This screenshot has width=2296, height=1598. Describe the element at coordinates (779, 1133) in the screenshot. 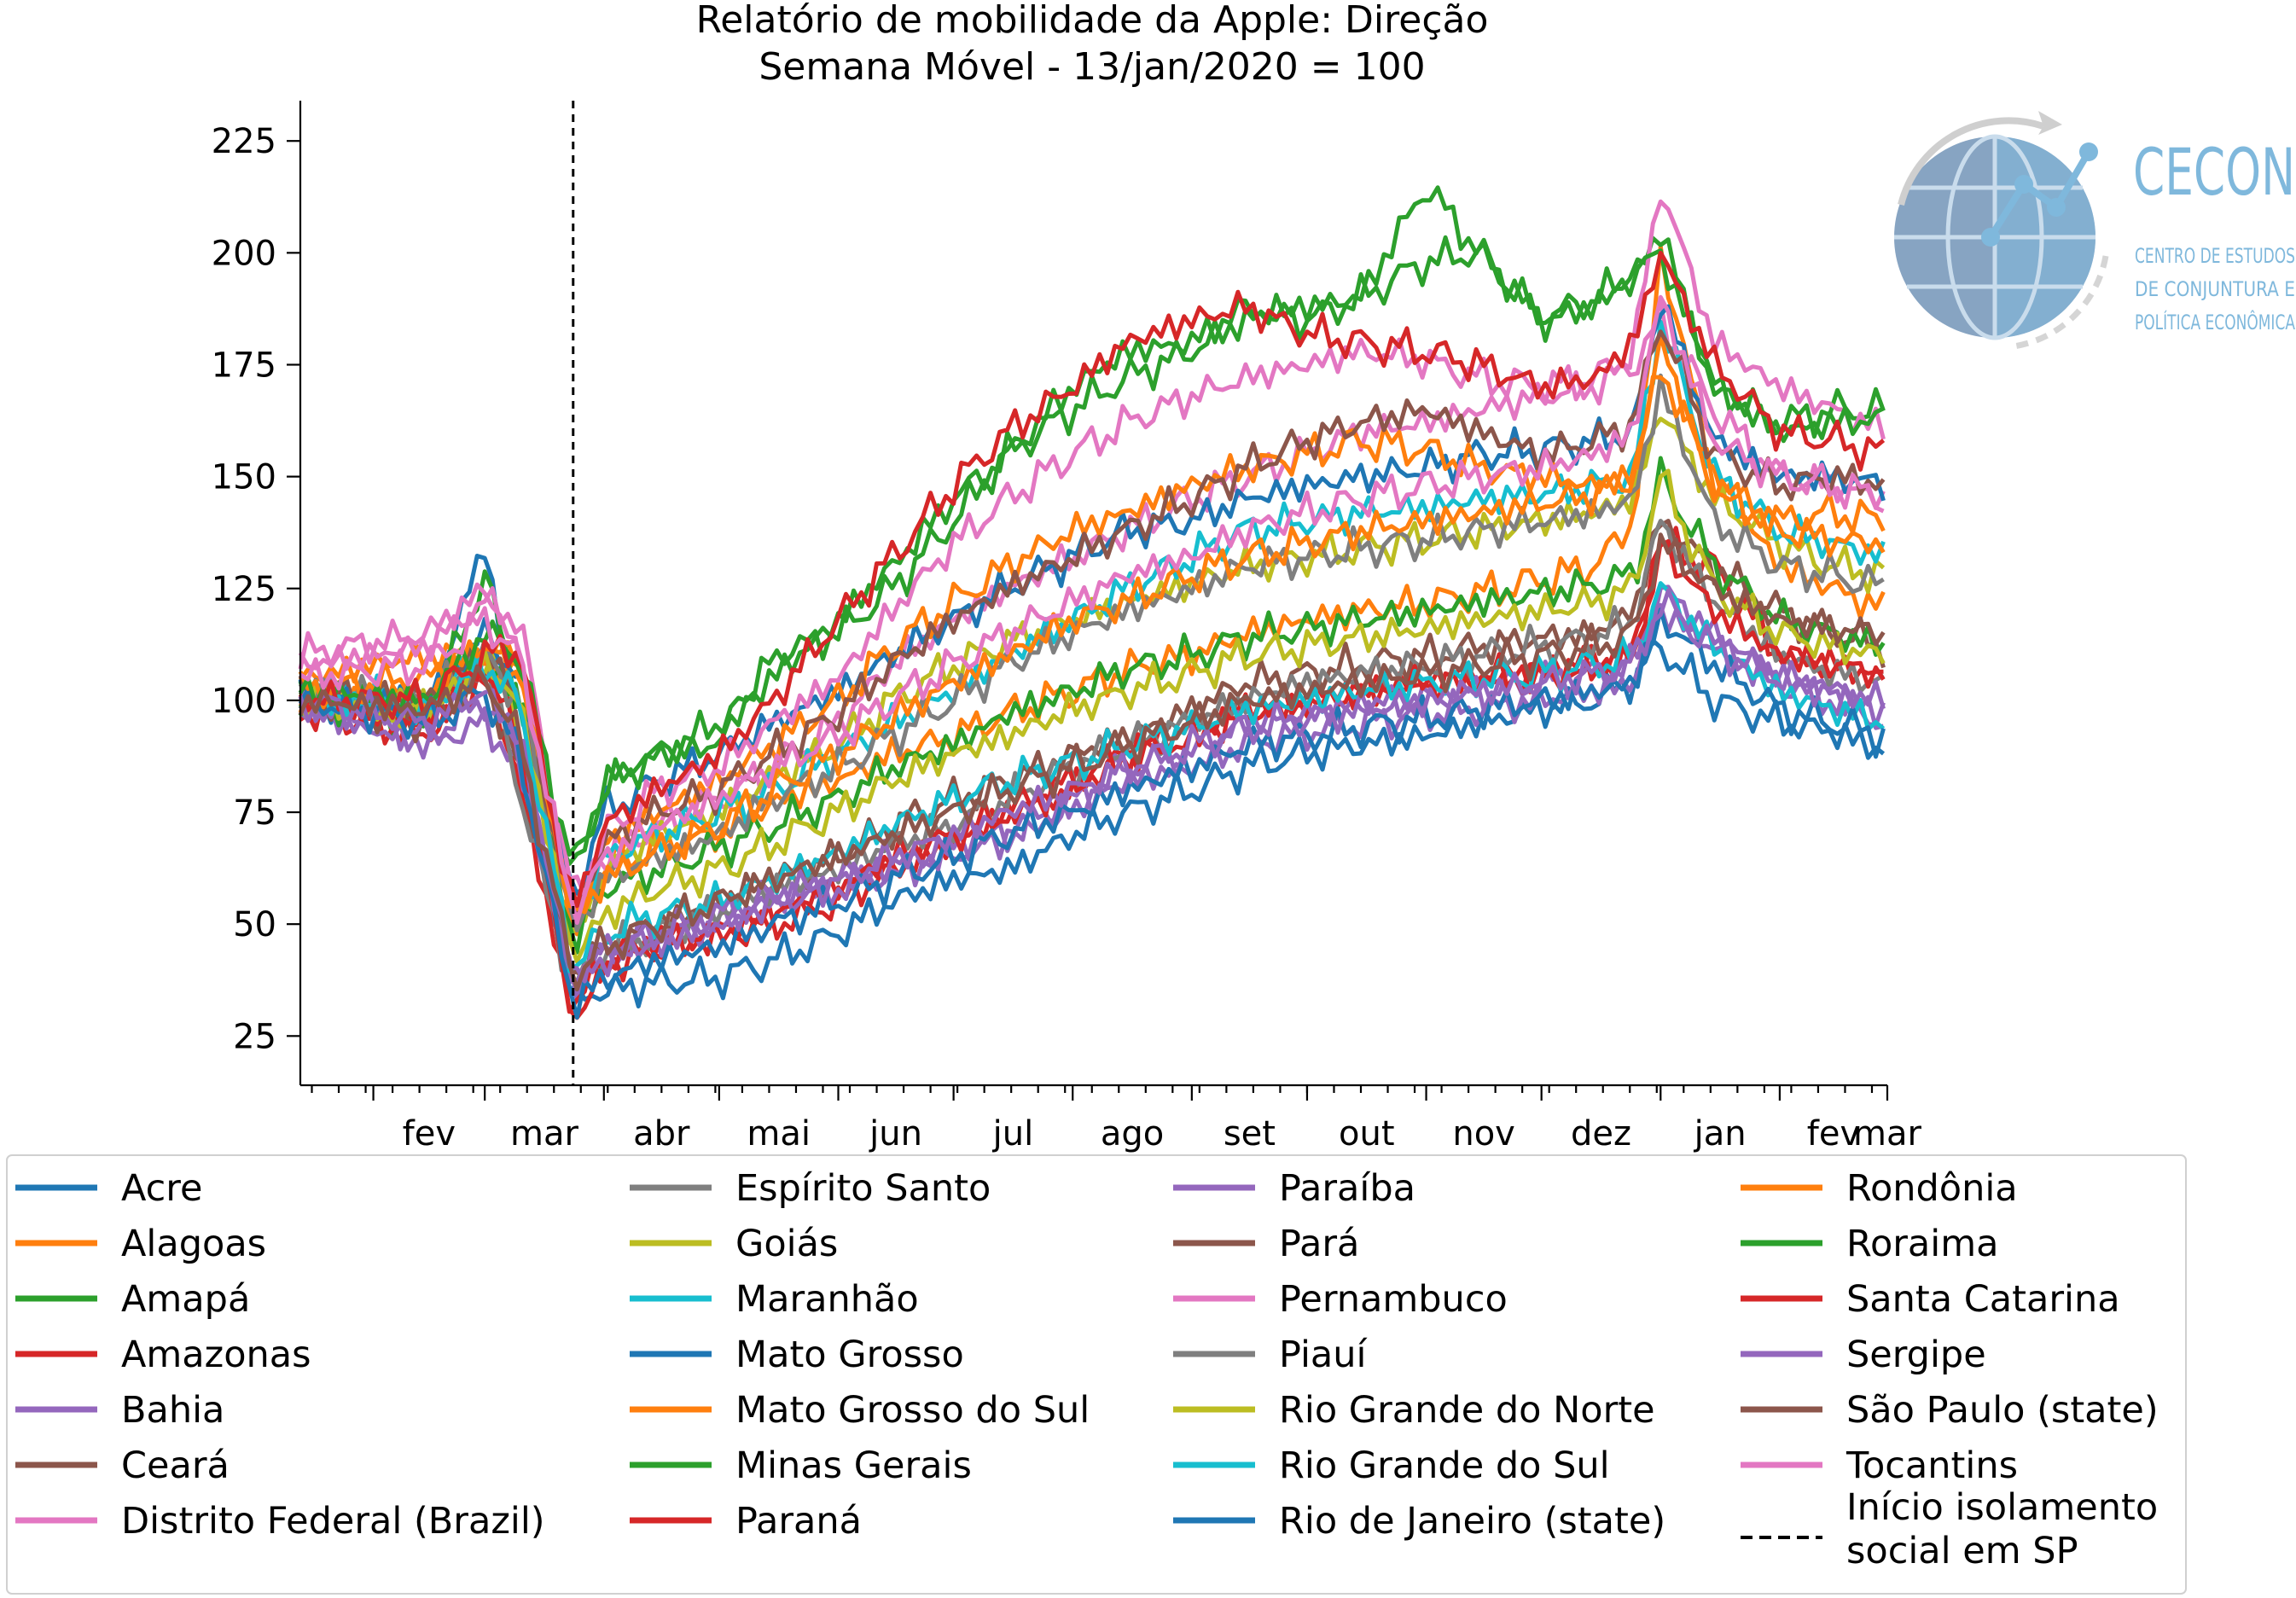

I see `x-tick-label: mai` at that location.